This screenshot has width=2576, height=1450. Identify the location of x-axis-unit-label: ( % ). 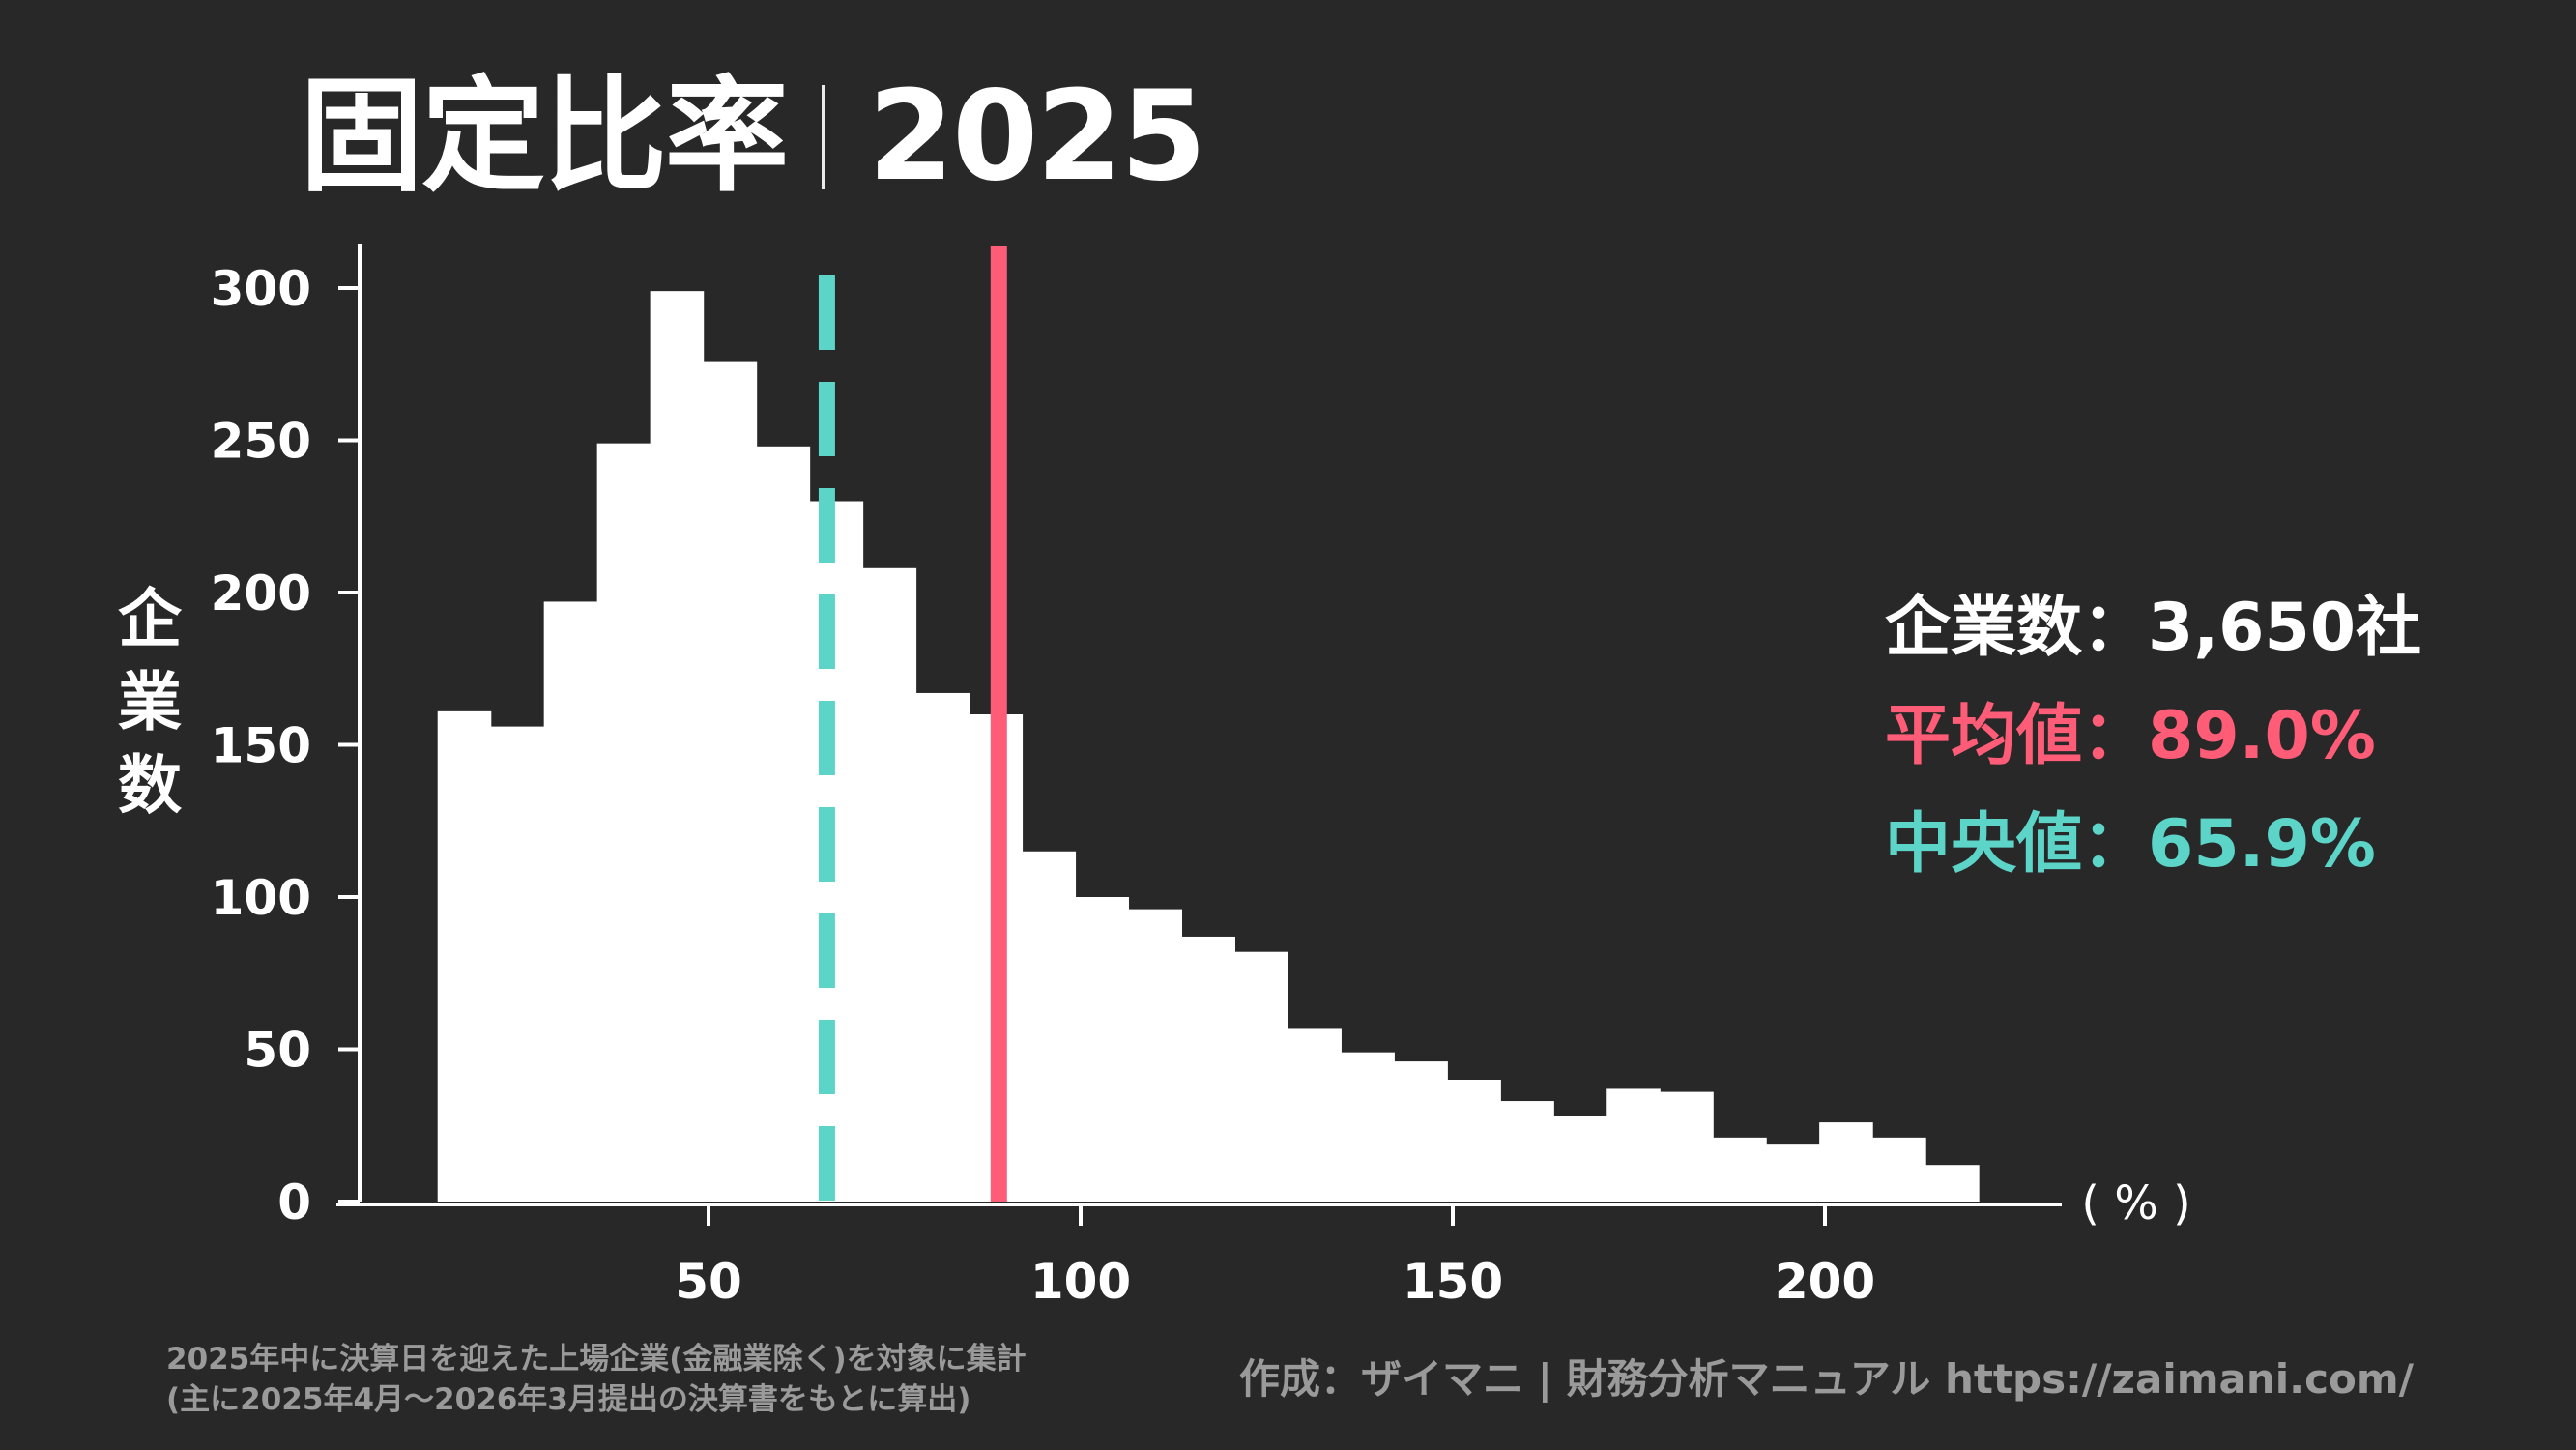
(2136, 1203).